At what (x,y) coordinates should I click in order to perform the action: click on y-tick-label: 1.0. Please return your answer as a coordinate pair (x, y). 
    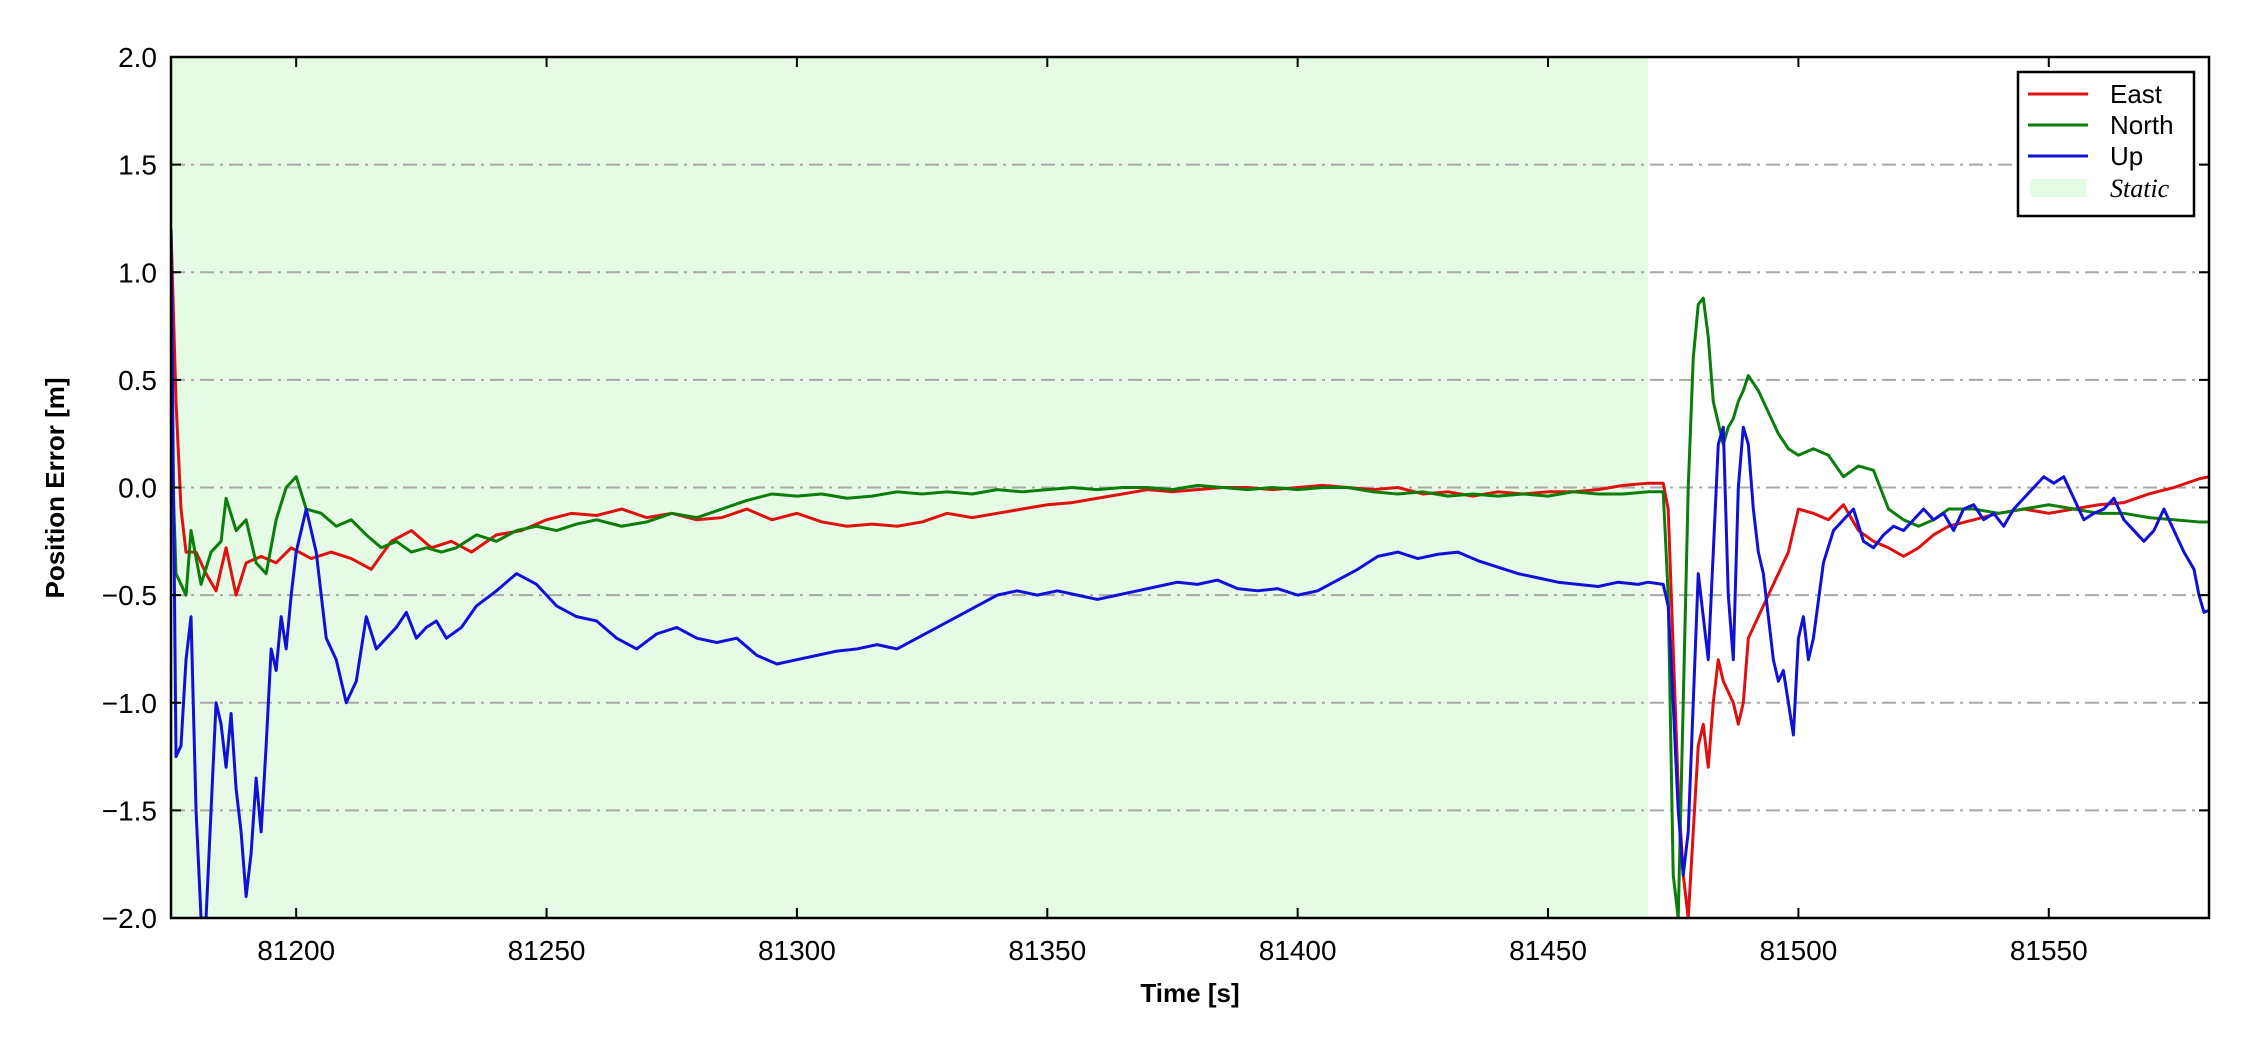
    Looking at the image, I should click on (137, 272).